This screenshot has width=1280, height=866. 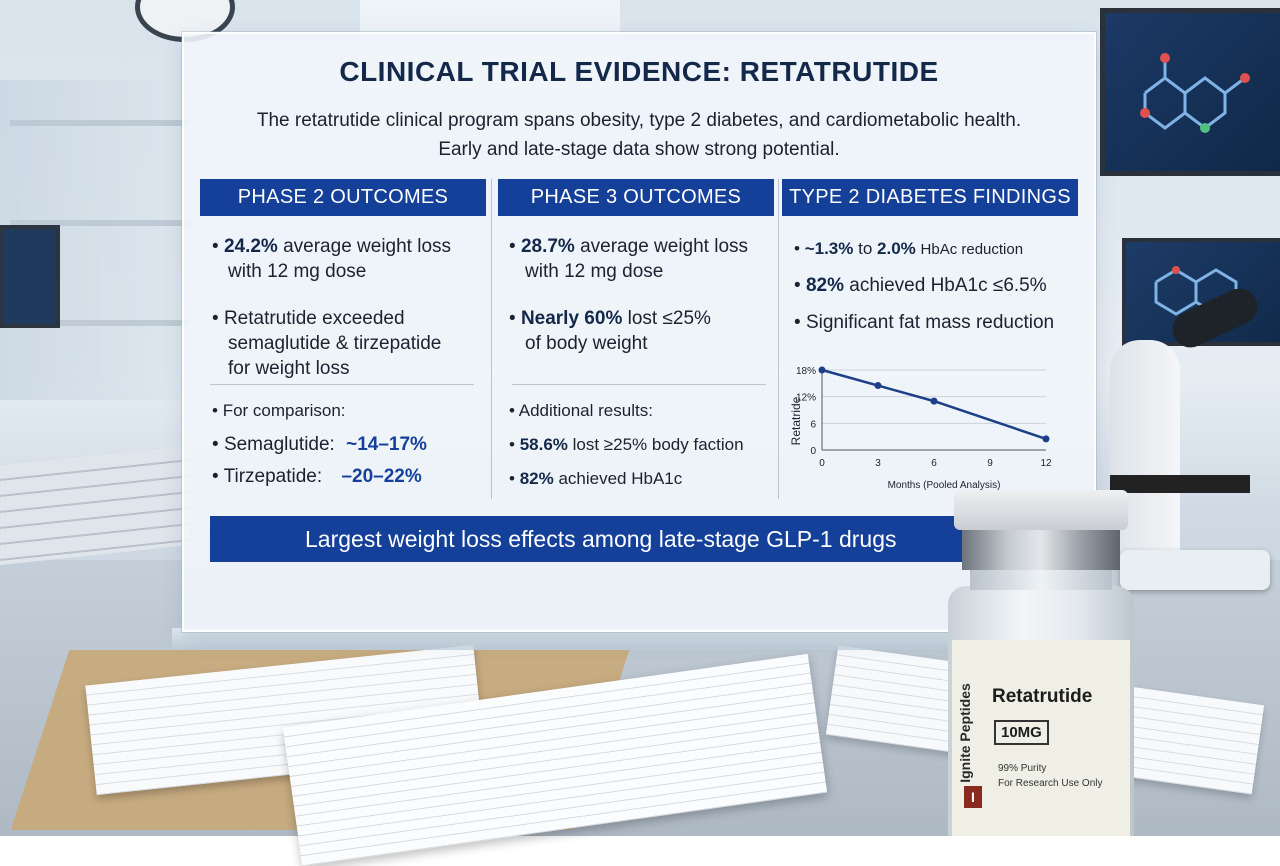 What do you see at coordinates (1195, 93) in the screenshot?
I see `molecule-icon` at bounding box center [1195, 93].